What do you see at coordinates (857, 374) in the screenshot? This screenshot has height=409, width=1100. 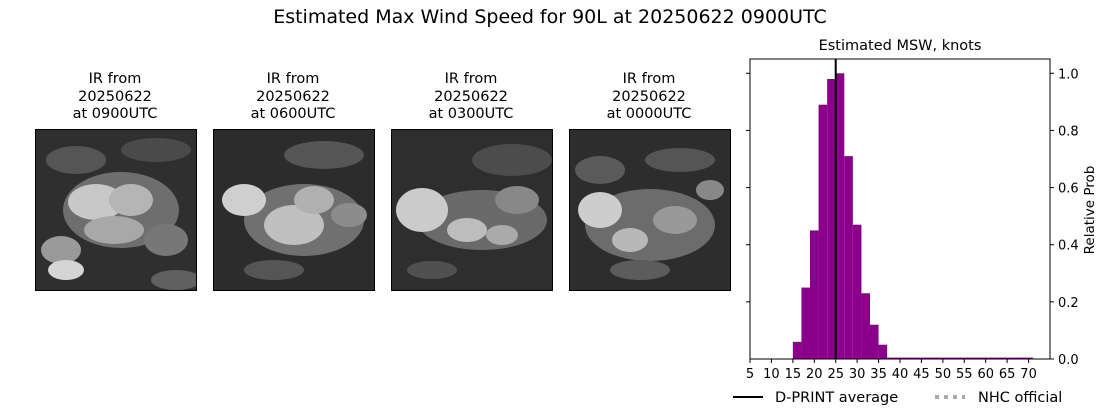 I see `x-tick-label: 30` at bounding box center [857, 374].